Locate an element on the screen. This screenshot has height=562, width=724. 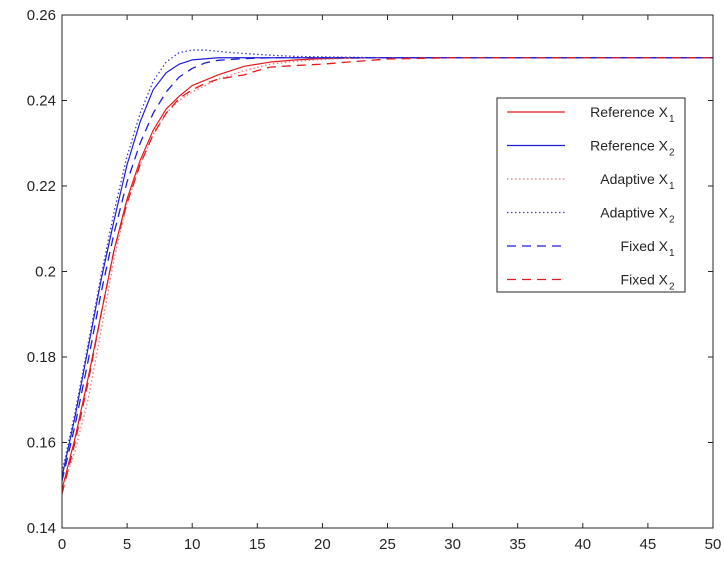
legend-subscript-6: 2 is located at coordinates (672, 287).